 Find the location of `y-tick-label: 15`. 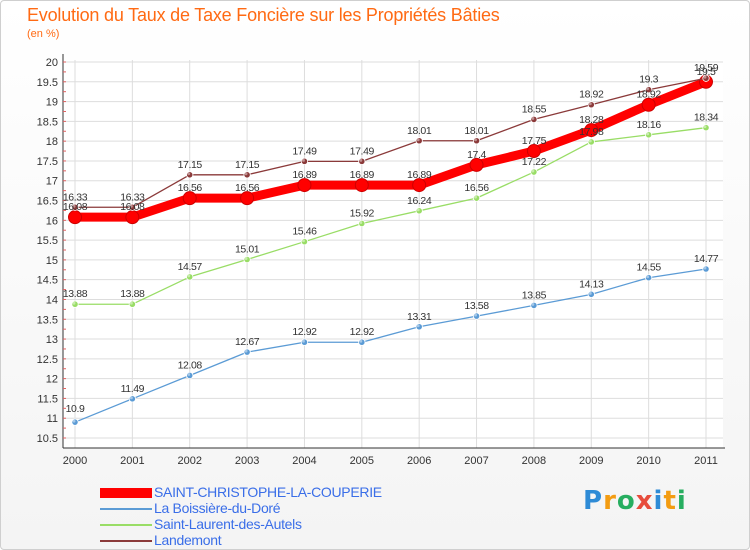

y-tick-label: 15 is located at coordinates (52, 261).